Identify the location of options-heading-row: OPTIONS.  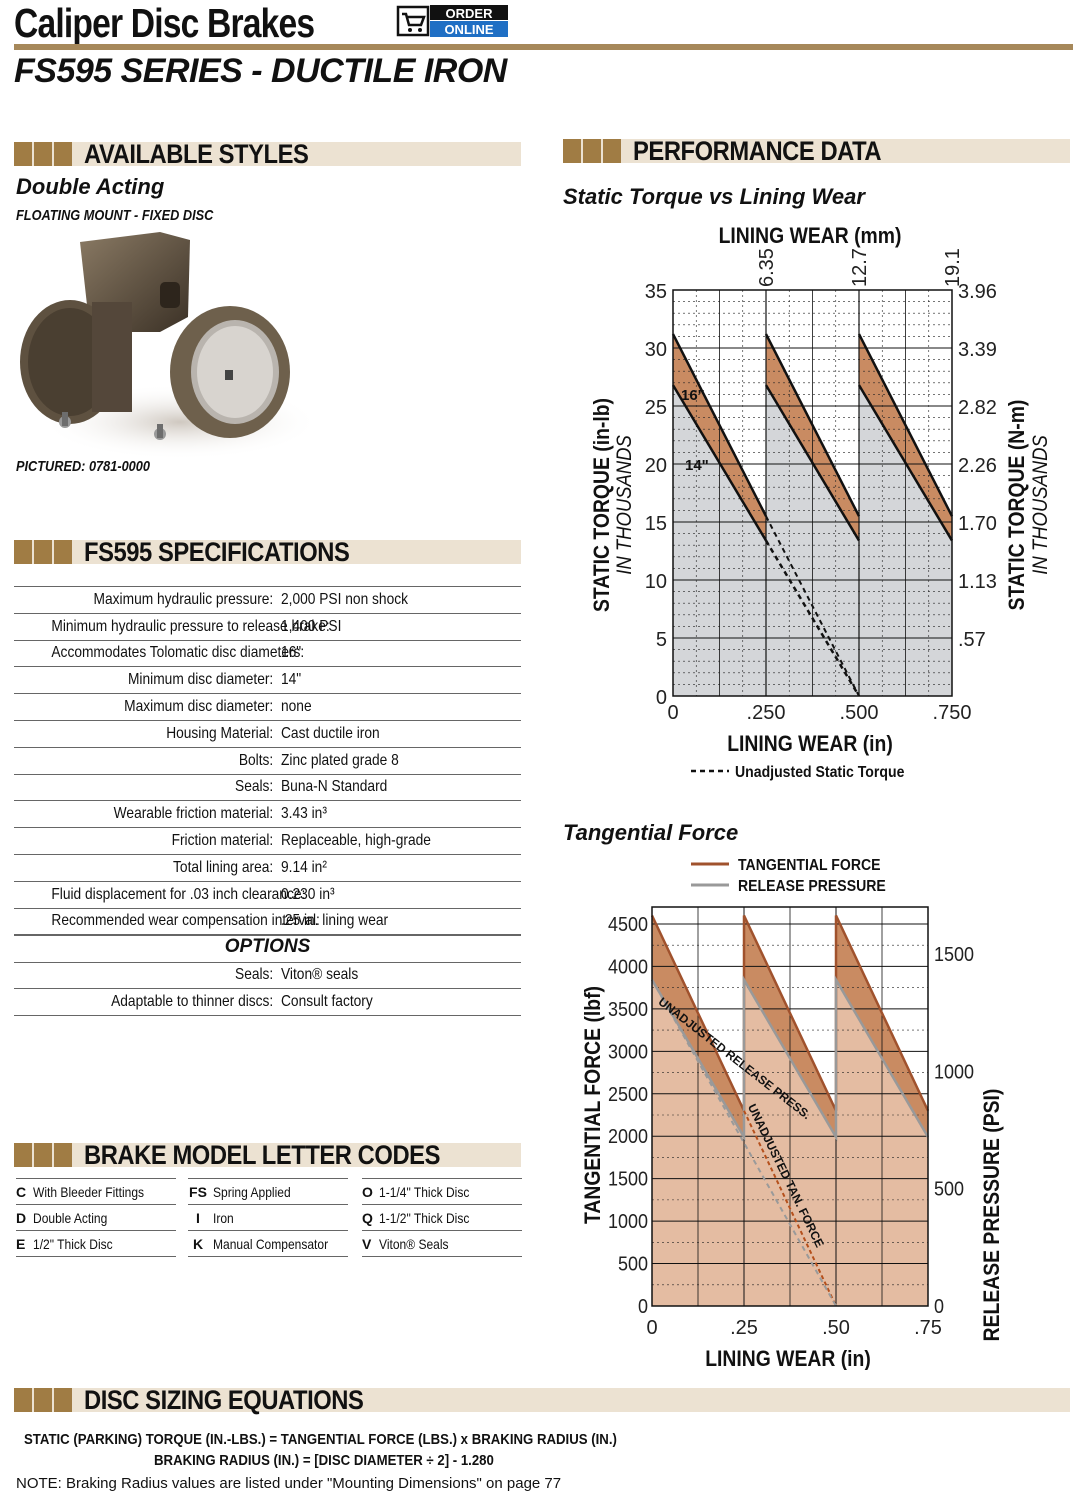
(267, 949).